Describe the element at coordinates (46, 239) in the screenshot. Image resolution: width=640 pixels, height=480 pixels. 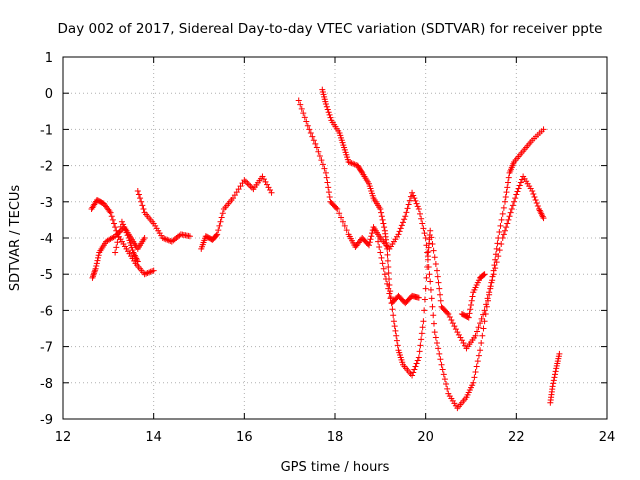
I see `y-tick-label: -4` at that location.